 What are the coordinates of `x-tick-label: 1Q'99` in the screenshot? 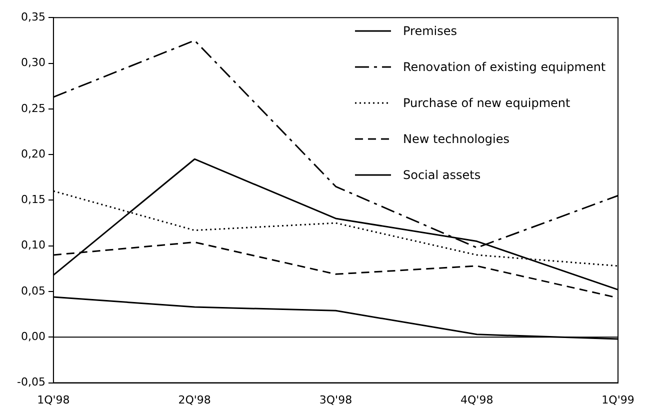 It's located at (618, 399).